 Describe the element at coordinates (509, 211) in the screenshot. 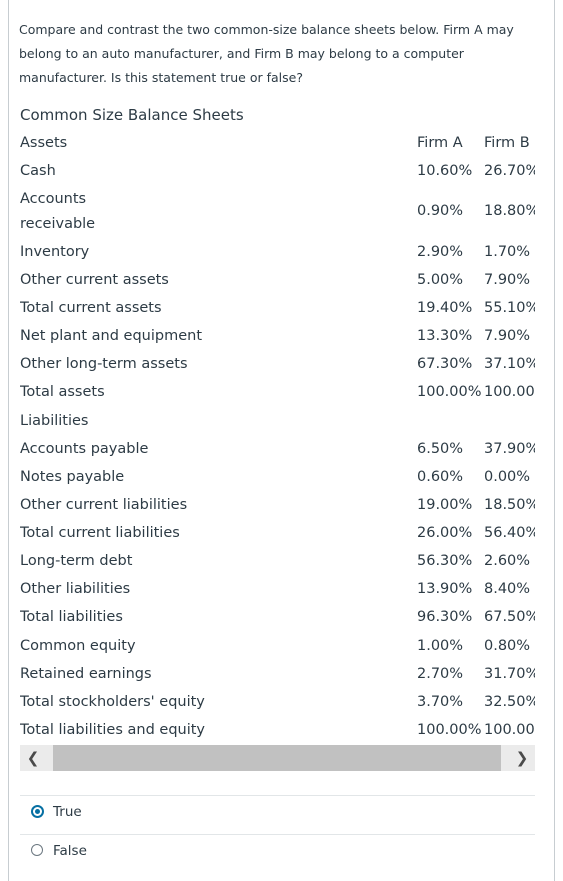

I see `firm-b-value: 18.80%` at that location.